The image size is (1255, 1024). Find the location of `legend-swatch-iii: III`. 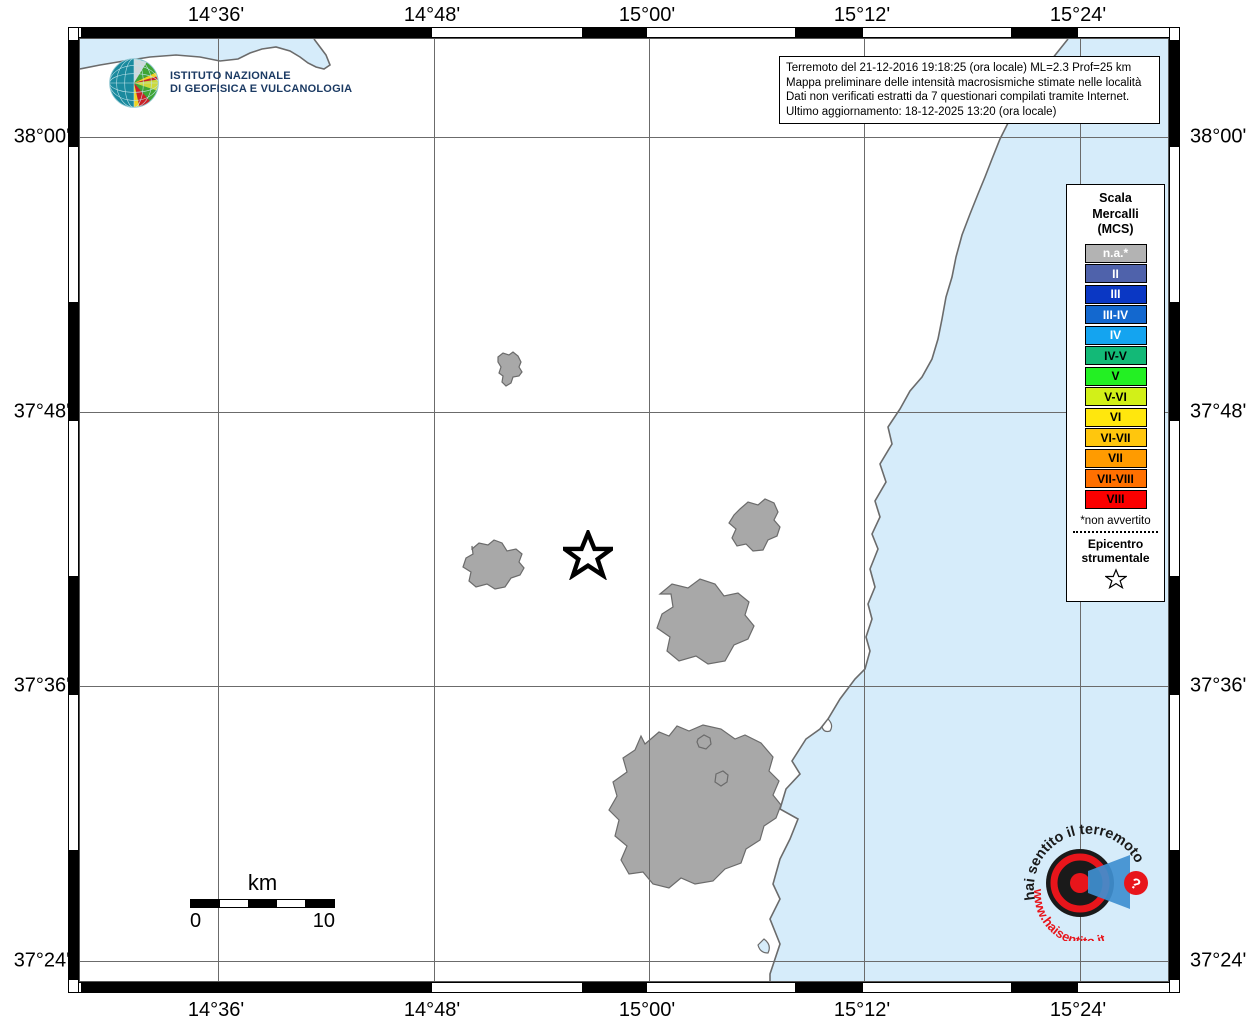

legend-swatch-iii: III is located at coordinates (1115, 294).